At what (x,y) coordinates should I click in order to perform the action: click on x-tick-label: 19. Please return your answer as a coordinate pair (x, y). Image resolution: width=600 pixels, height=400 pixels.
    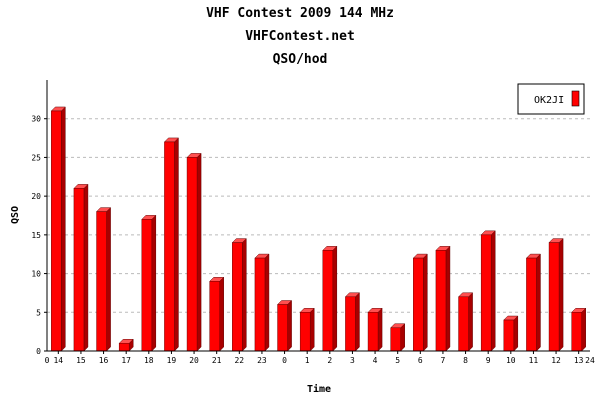
    Looking at the image, I should click on (172, 360).